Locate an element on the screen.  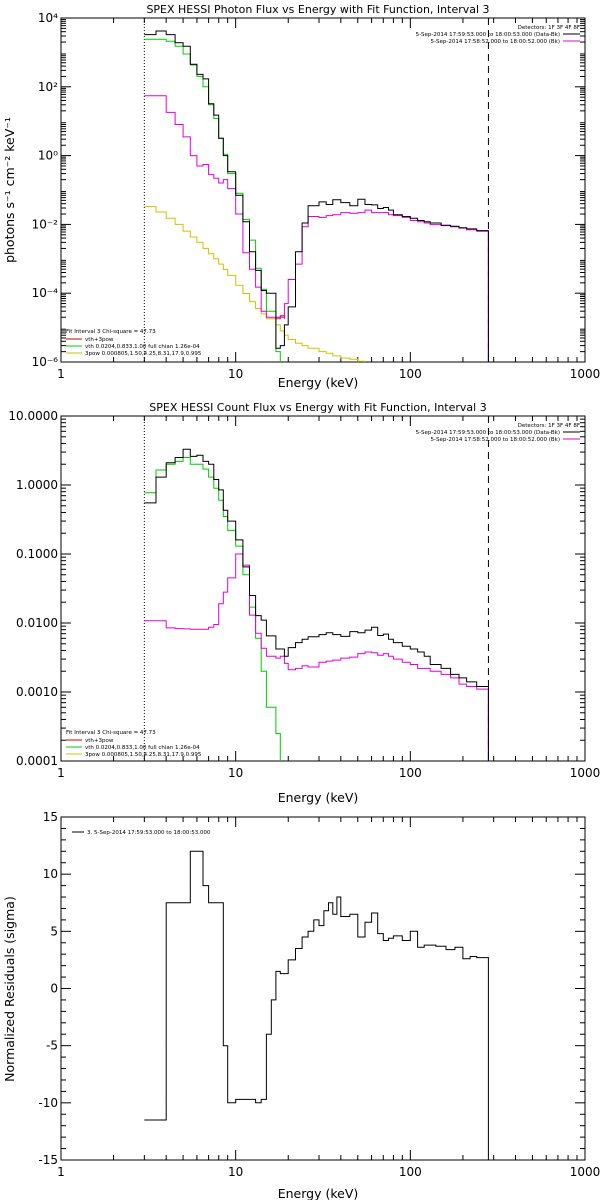
count-flux-y-tick-label: 10.0000 is located at coordinates (33, 416).